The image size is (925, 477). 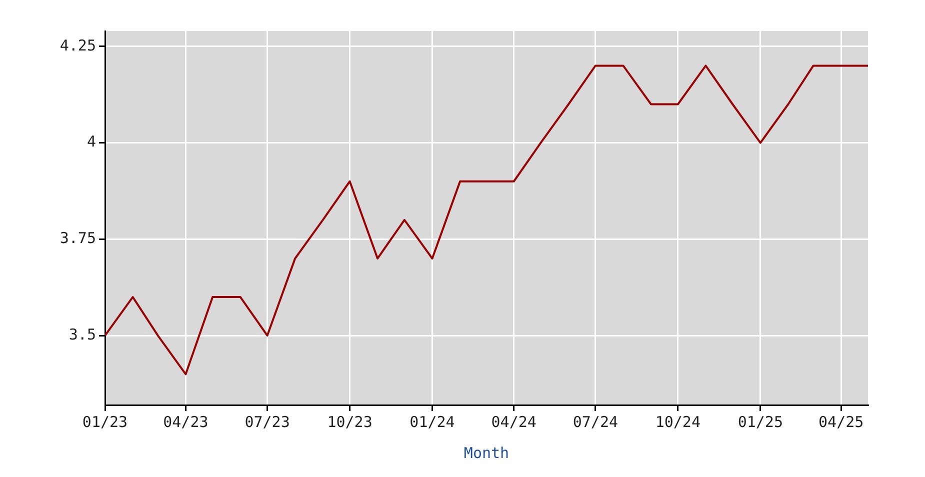 I want to click on x-axis-title: Month, so click(x=487, y=453).